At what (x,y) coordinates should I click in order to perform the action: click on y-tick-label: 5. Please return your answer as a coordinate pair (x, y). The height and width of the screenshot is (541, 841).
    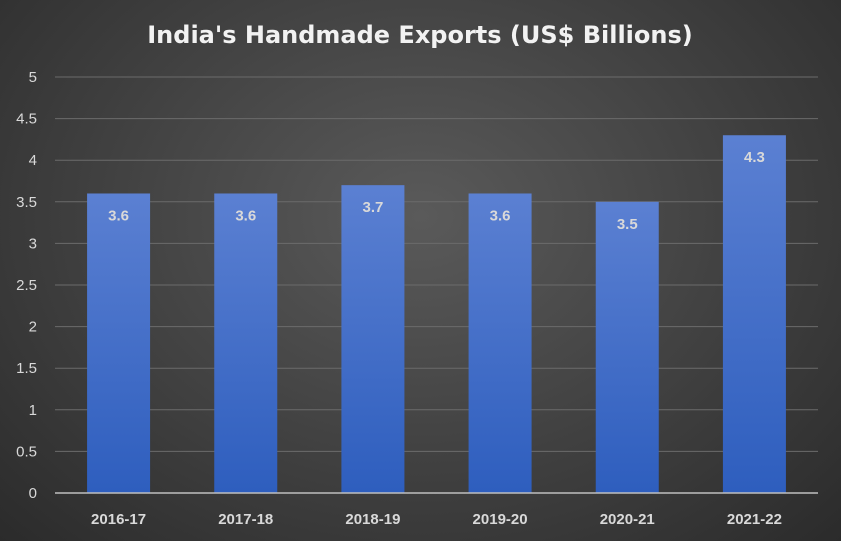
    Looking at the image, I should click on (33, 77).